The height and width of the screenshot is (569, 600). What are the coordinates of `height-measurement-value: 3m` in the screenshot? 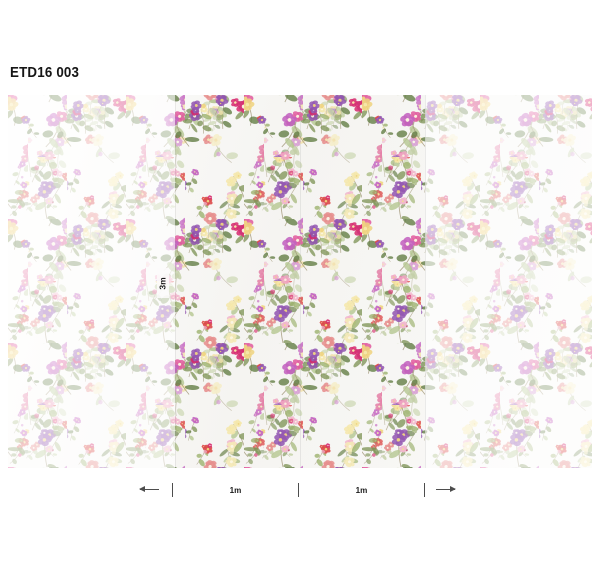 It's located at (162, 283).